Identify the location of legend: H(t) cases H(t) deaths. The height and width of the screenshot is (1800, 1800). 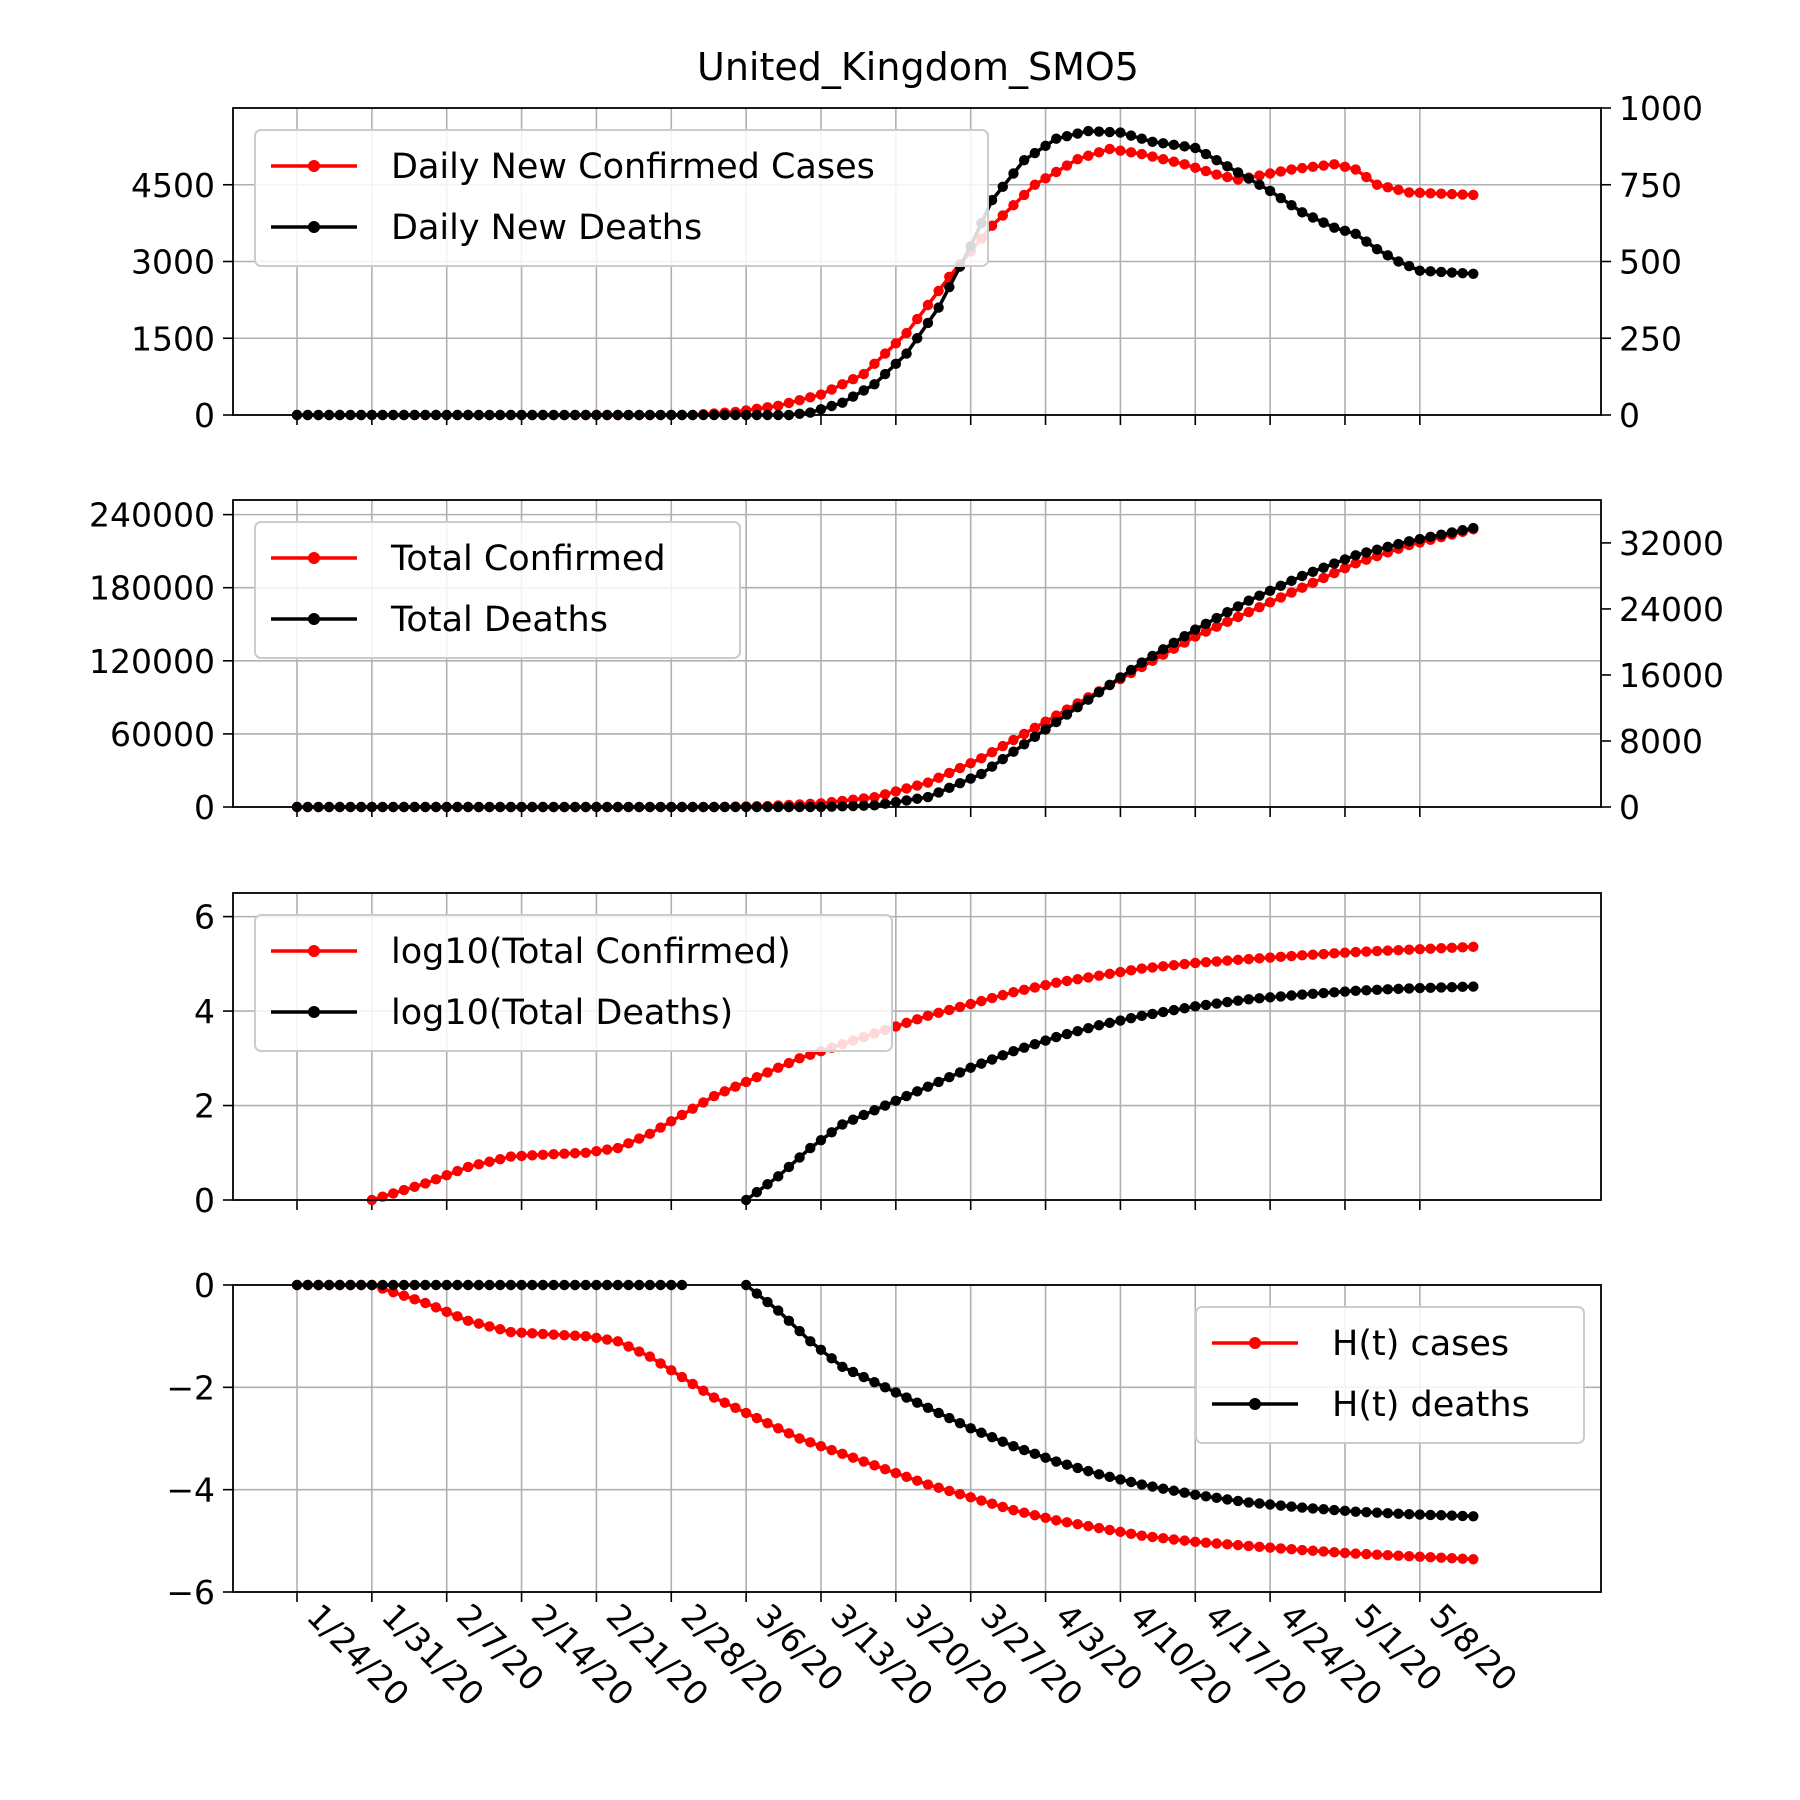
(1390, 1375).